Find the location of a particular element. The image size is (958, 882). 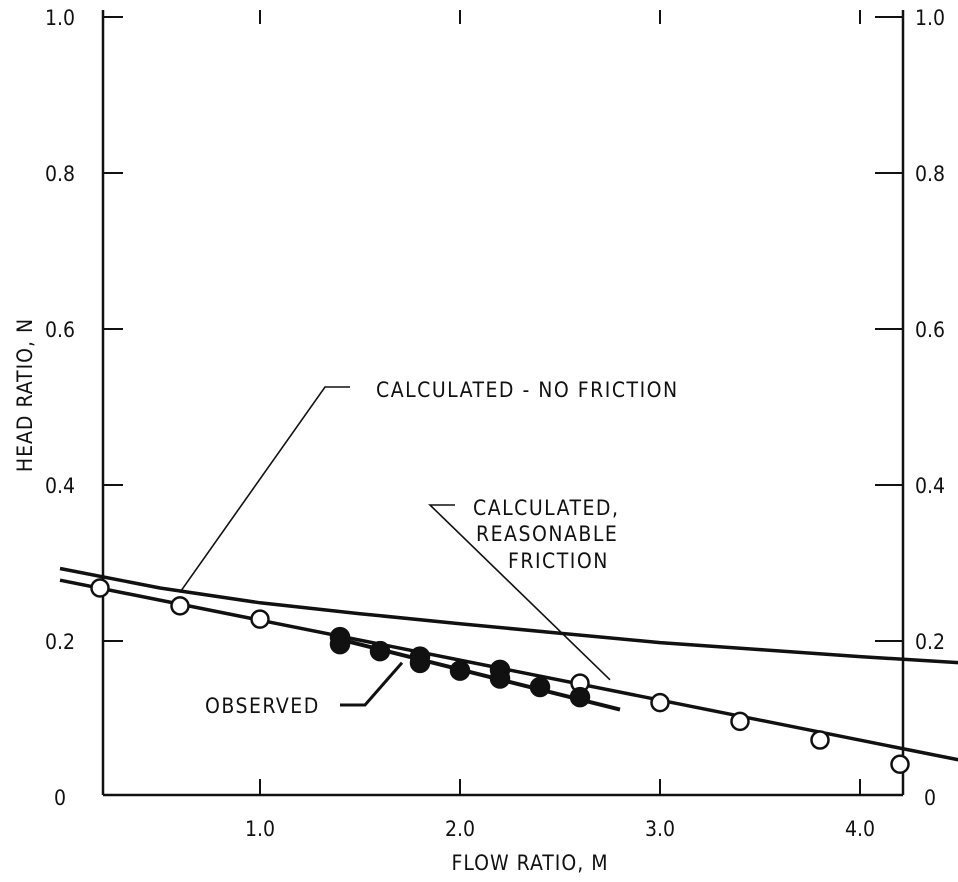

y-tick-label-left: 0.4 is located at coordinates (60, 486).